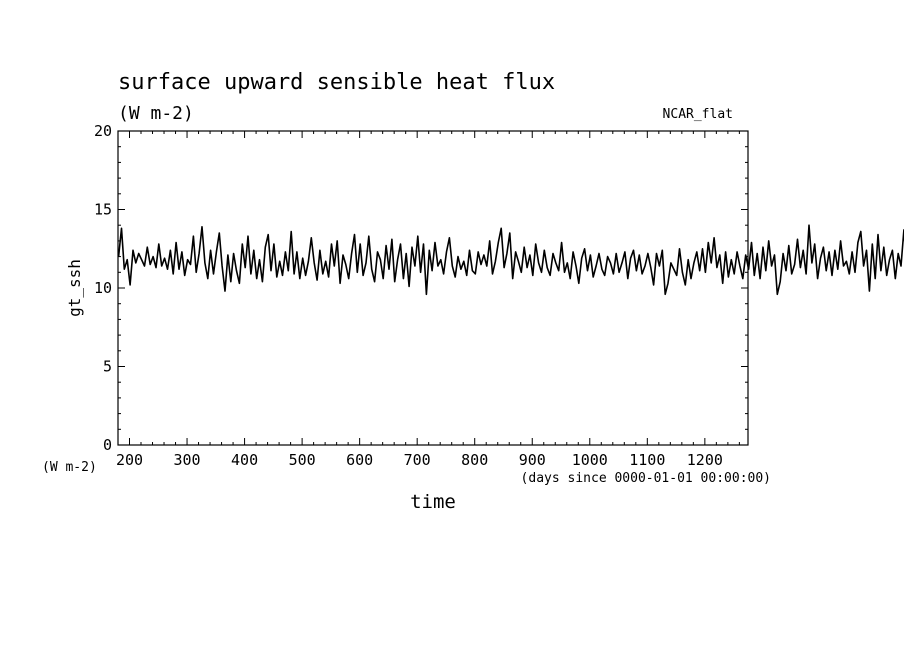 Image resolution: width=904 pixels, height=654 pixels. Describe the element at coordinates (129, 460) in the screenshot. I see `x-tick-label: 200` at that location.